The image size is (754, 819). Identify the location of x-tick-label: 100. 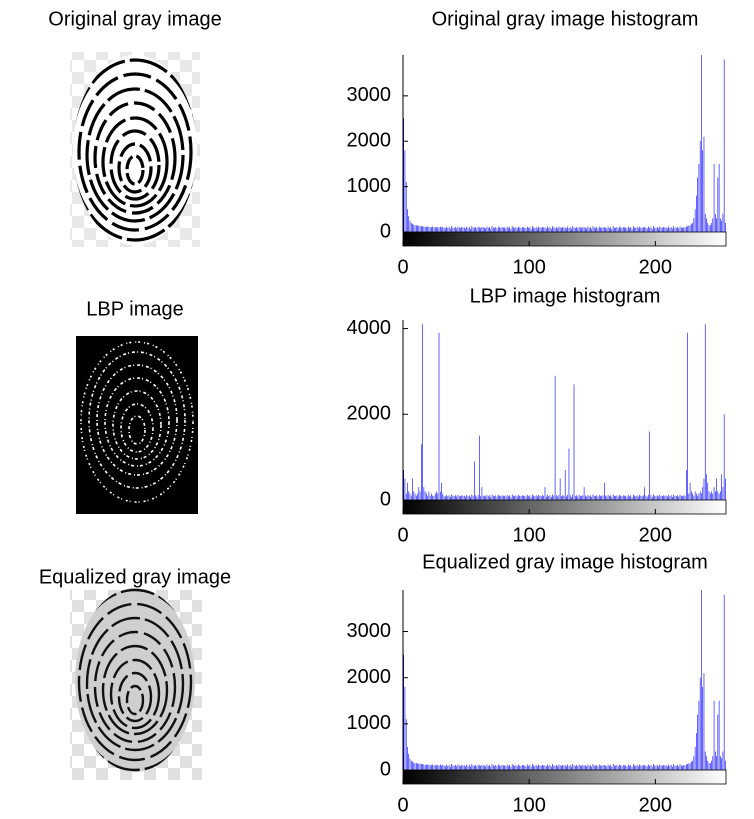
(528, 535).